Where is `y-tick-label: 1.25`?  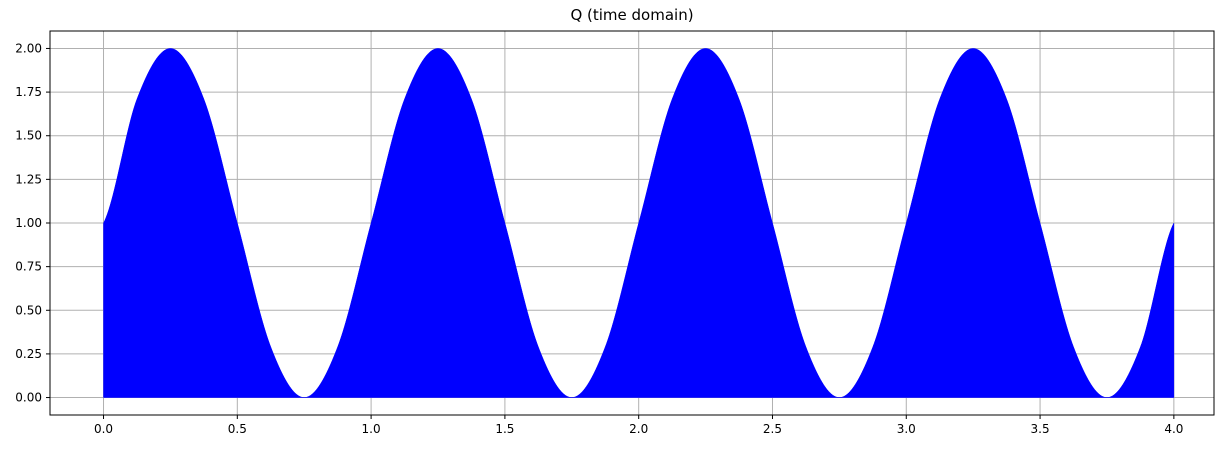
y-tick-label: 1.25 is located at coordinates (28, 179).